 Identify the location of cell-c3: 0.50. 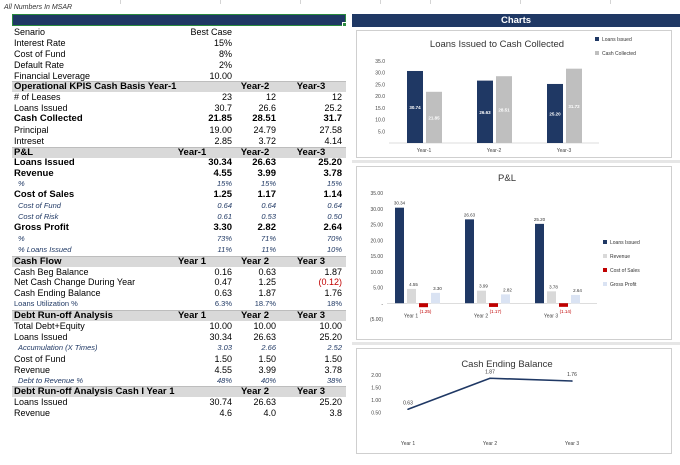
(334, 217).